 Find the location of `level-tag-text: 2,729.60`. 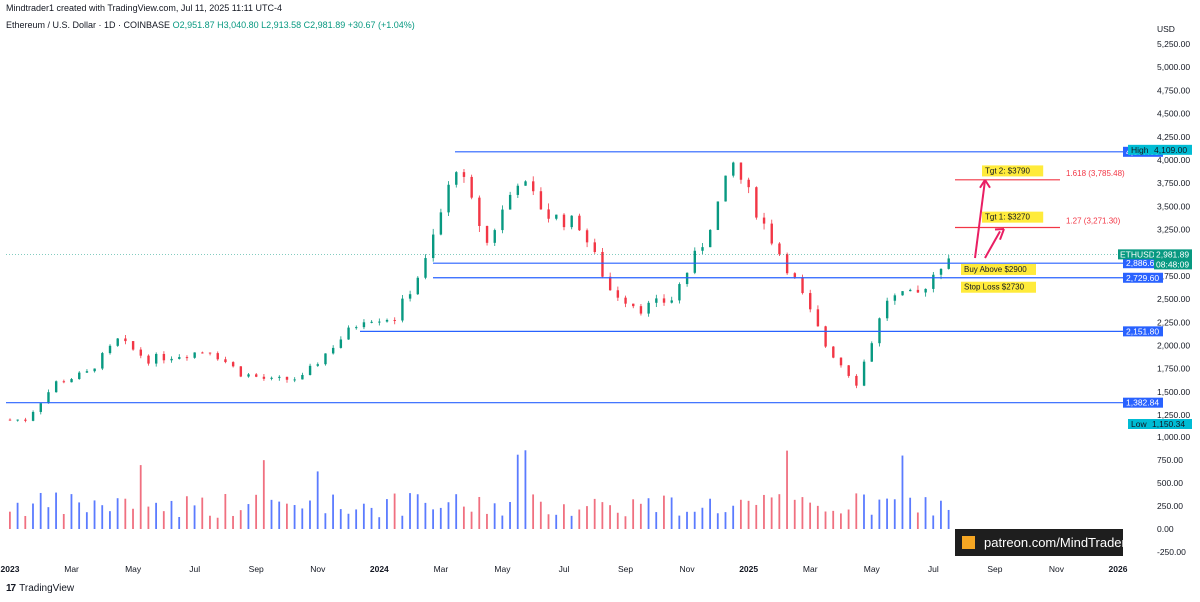

level-tag-text: 2,729.60 is located at coordinates (1142, 278).